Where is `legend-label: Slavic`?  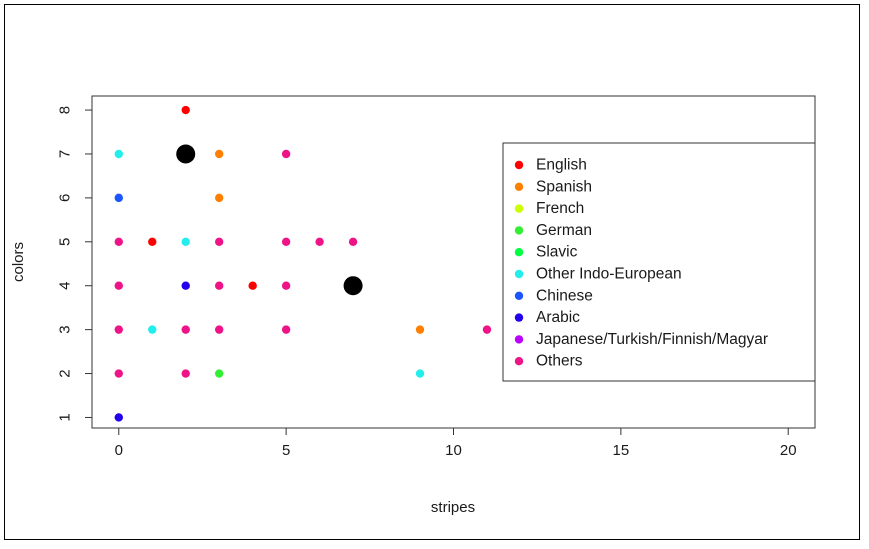
legend-label: Slavic is located at coordinates (557, 252).